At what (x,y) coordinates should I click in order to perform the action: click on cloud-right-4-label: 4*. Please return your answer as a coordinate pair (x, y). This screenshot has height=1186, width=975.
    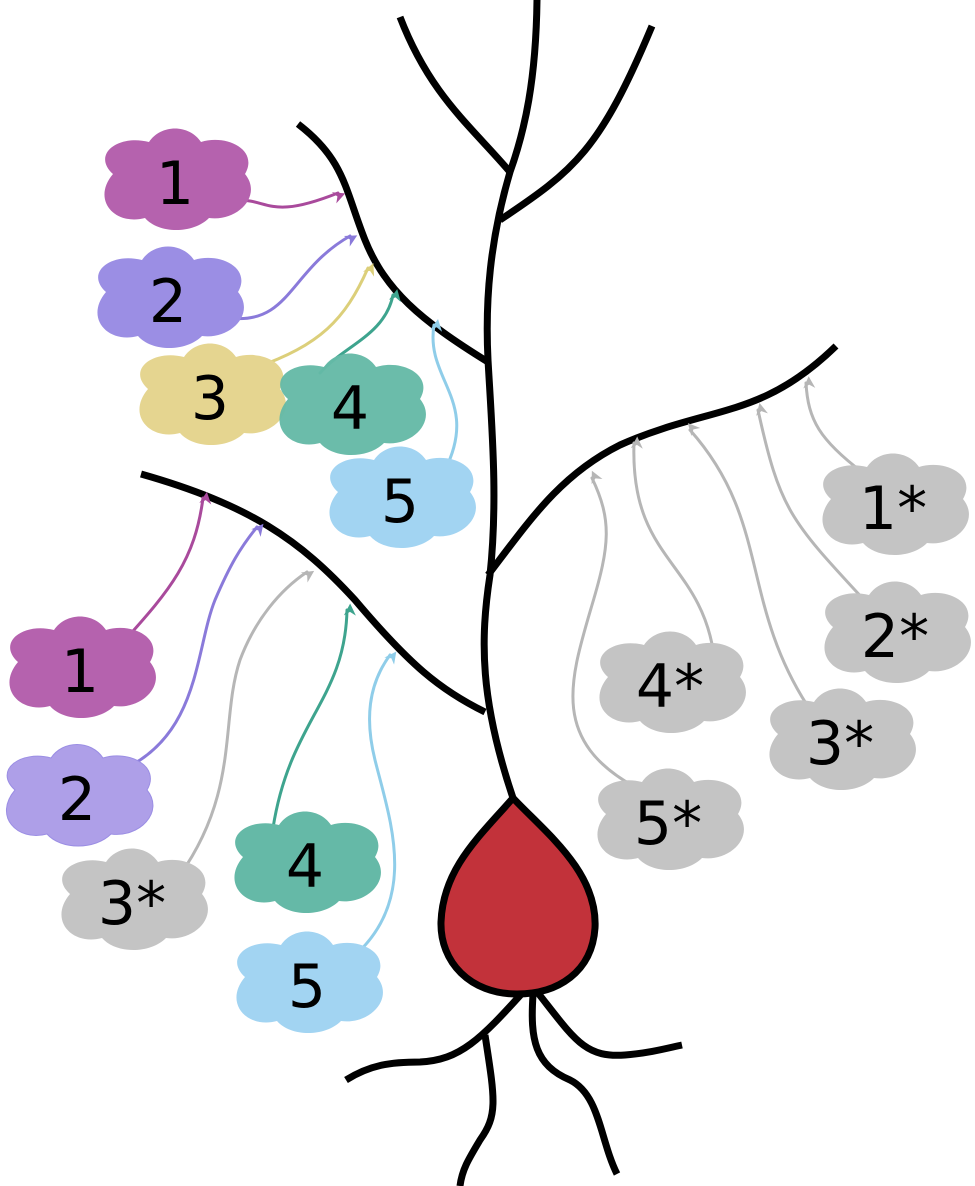
    Looking at the image, I should click on (670, 687).